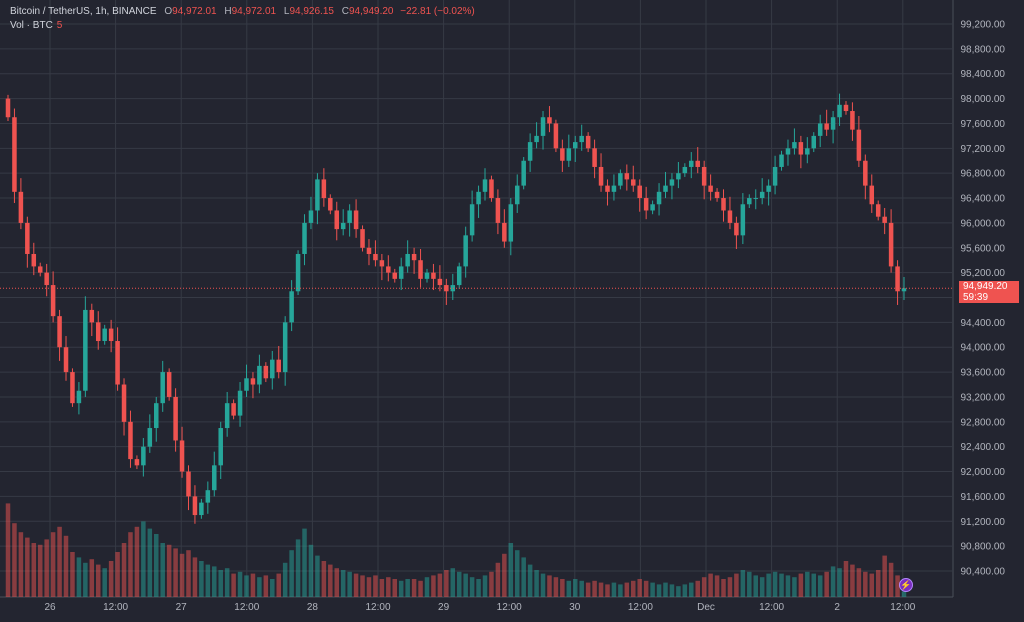 Image resolution: width=1024 pixels, height=622 pixels. Describe the element at coordinates (242, 26) in the screenshot. I see `legend-row-volume: Vol · BTC 5` at that location.